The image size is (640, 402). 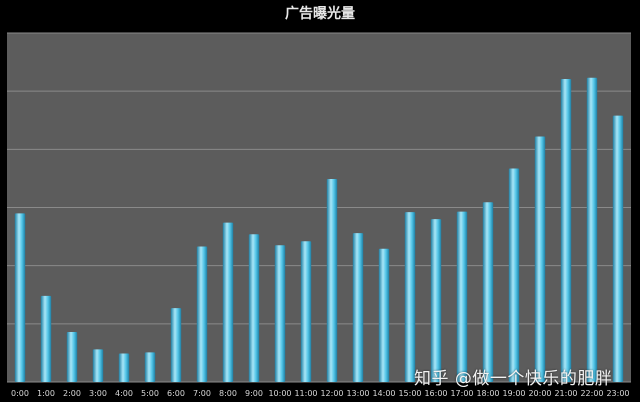 I want to click on x-tick-label: 7:00, so click(x=202, y=393).